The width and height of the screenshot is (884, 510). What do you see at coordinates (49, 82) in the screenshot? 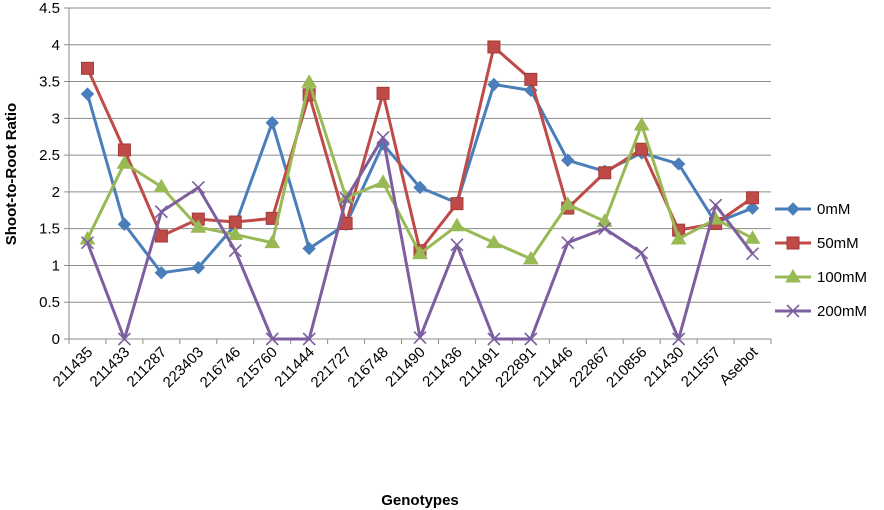
I see `y-tick-label: 3.5` at bounding box center [49, 82].